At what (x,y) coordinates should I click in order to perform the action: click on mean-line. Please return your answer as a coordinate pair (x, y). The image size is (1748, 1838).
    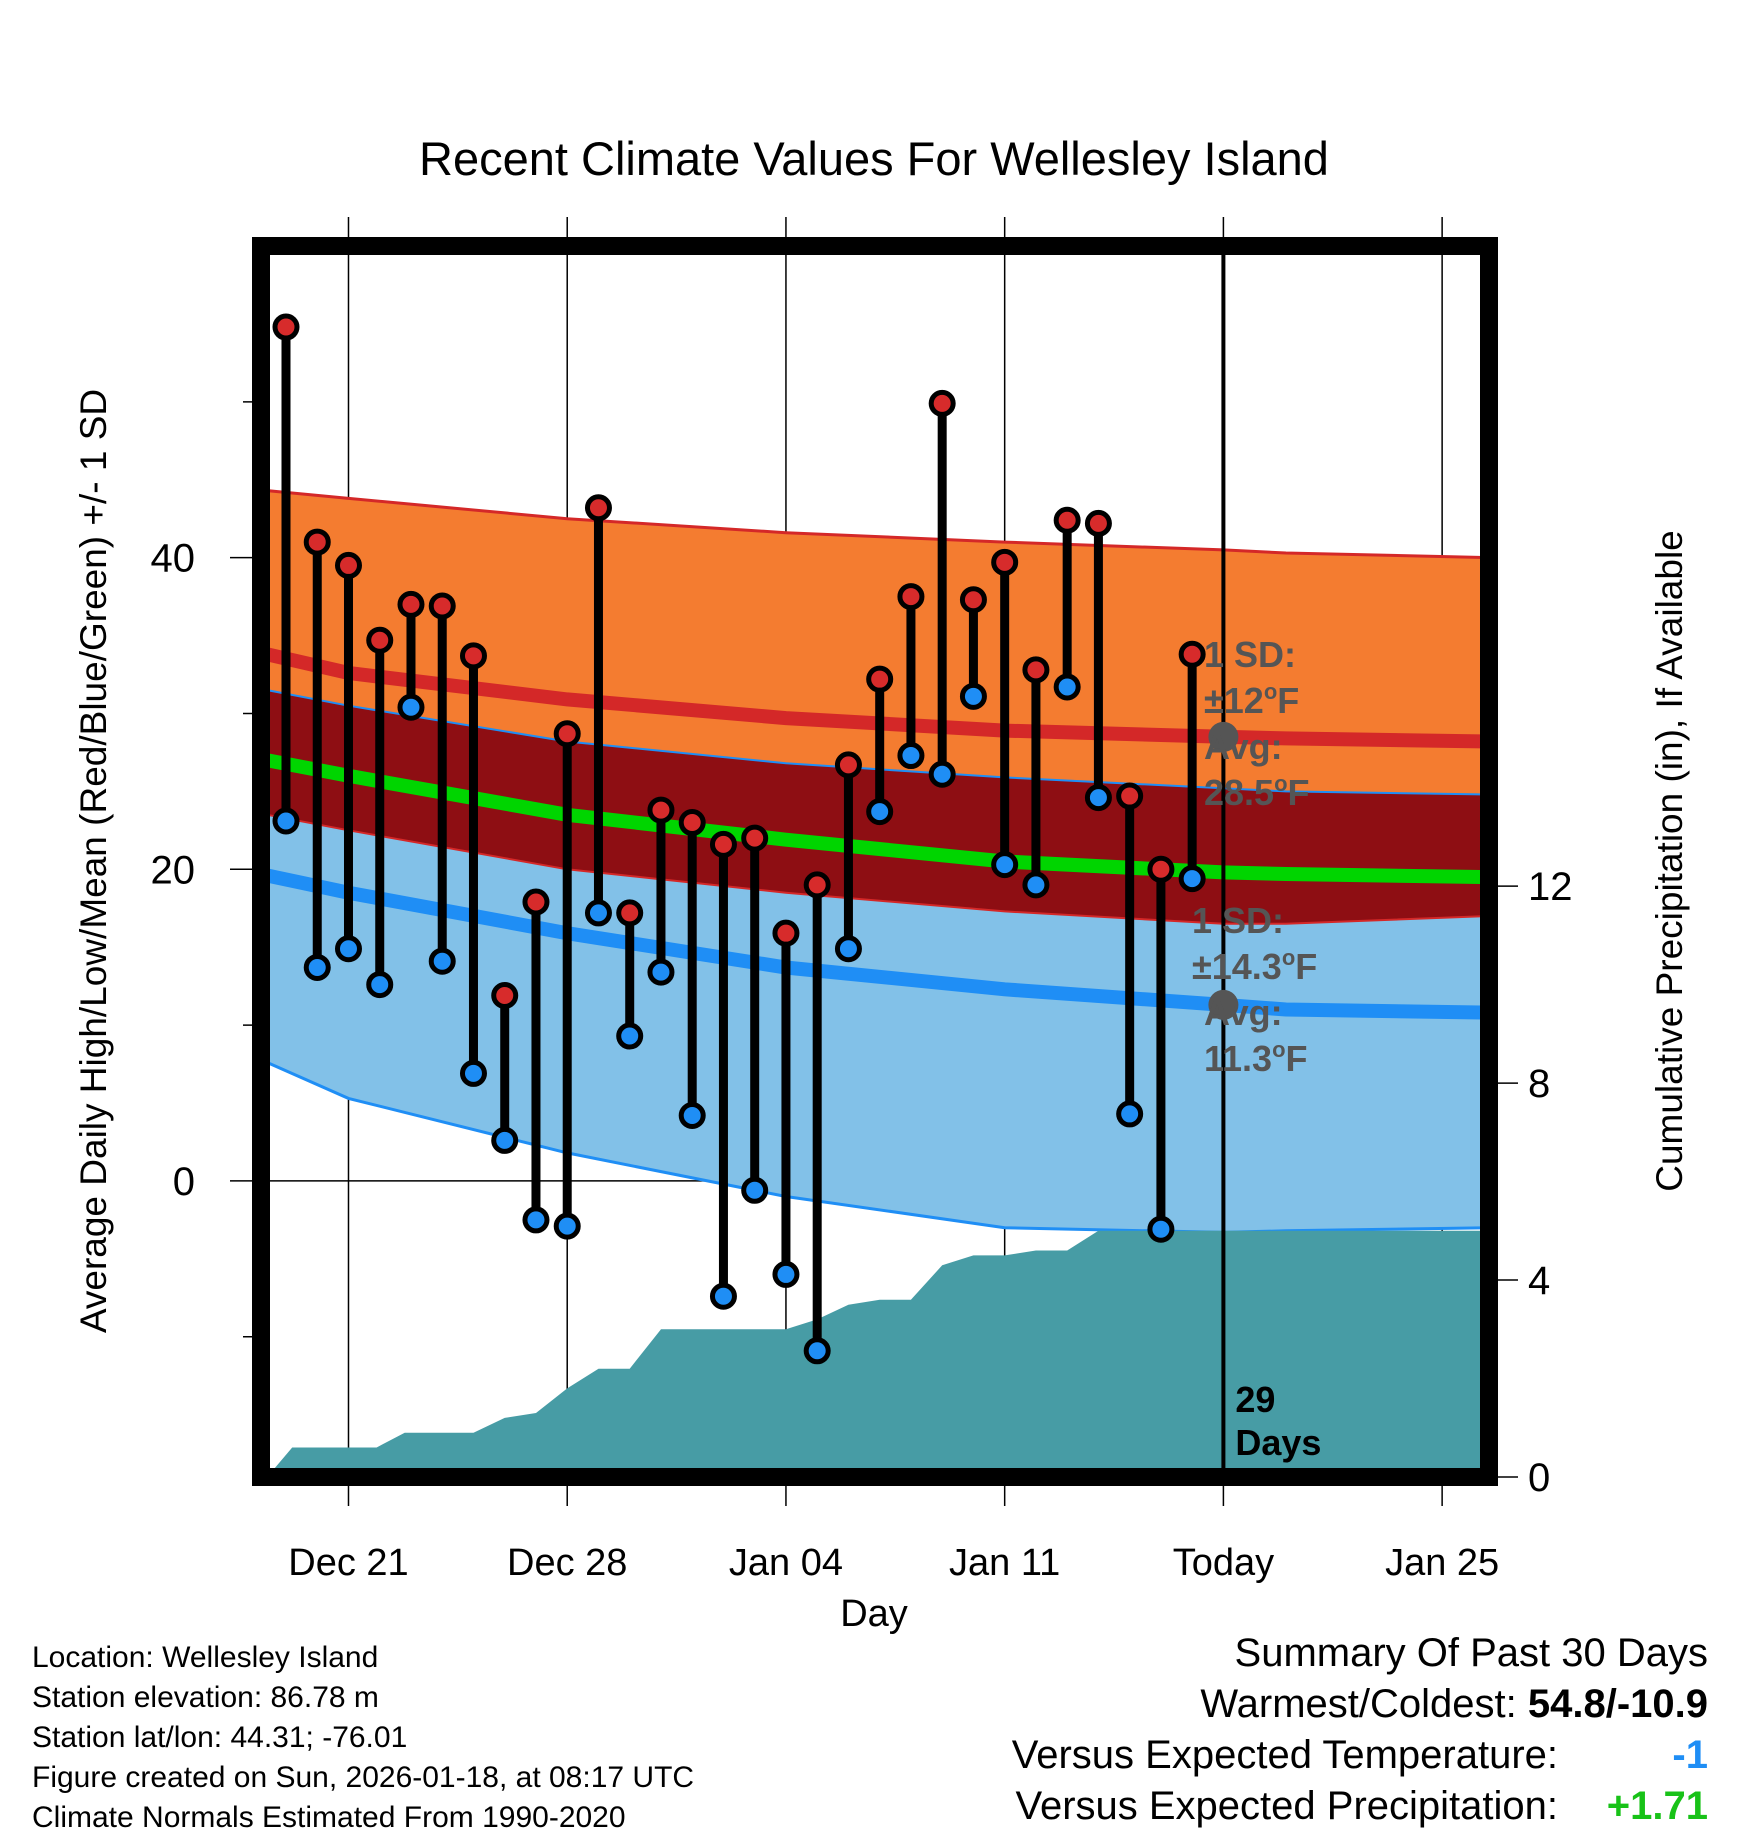
    Looking at the image, I should click on (877, 819).